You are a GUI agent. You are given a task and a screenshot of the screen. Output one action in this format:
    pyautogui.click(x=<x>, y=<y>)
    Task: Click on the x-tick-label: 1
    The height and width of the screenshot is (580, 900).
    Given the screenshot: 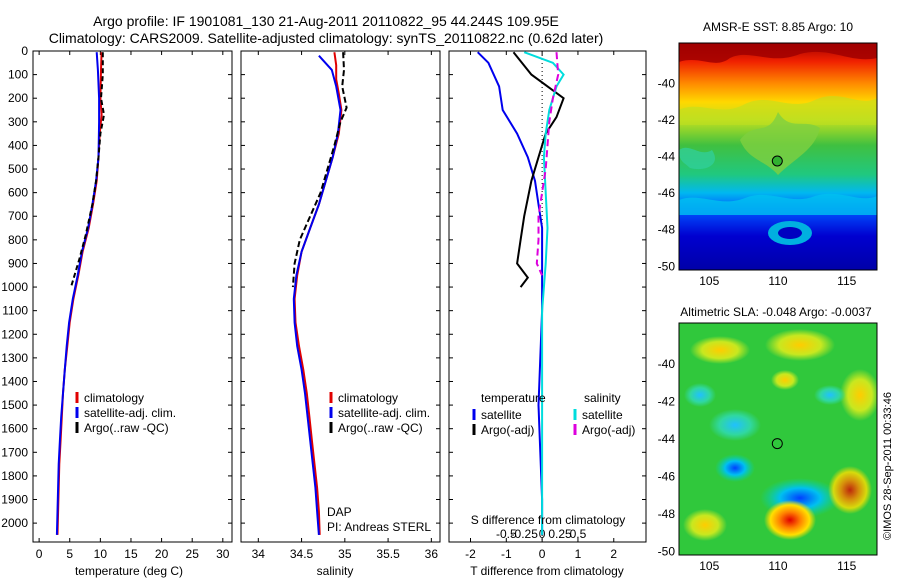 What is the action you would take?
    pyautogui.click(x=578, y=554)
    